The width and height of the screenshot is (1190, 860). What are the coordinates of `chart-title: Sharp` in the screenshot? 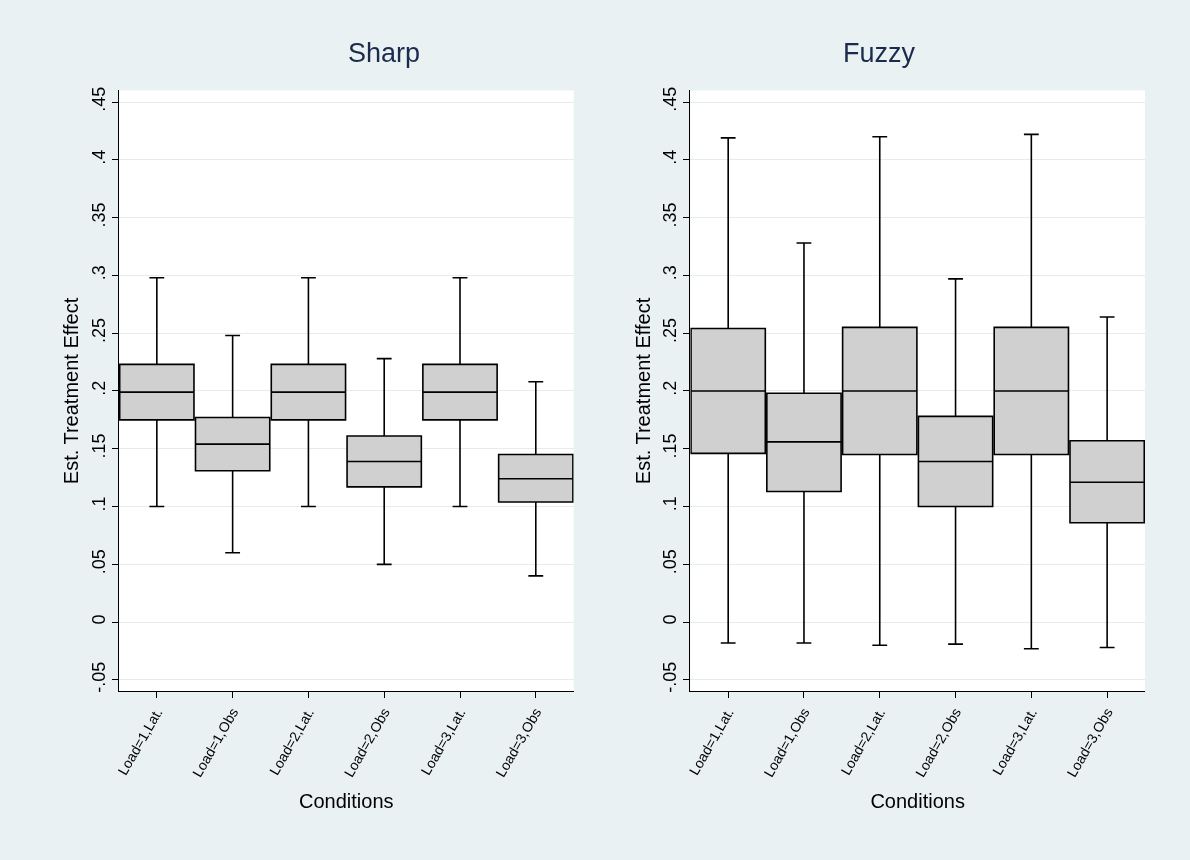 It's located at (384, 53).